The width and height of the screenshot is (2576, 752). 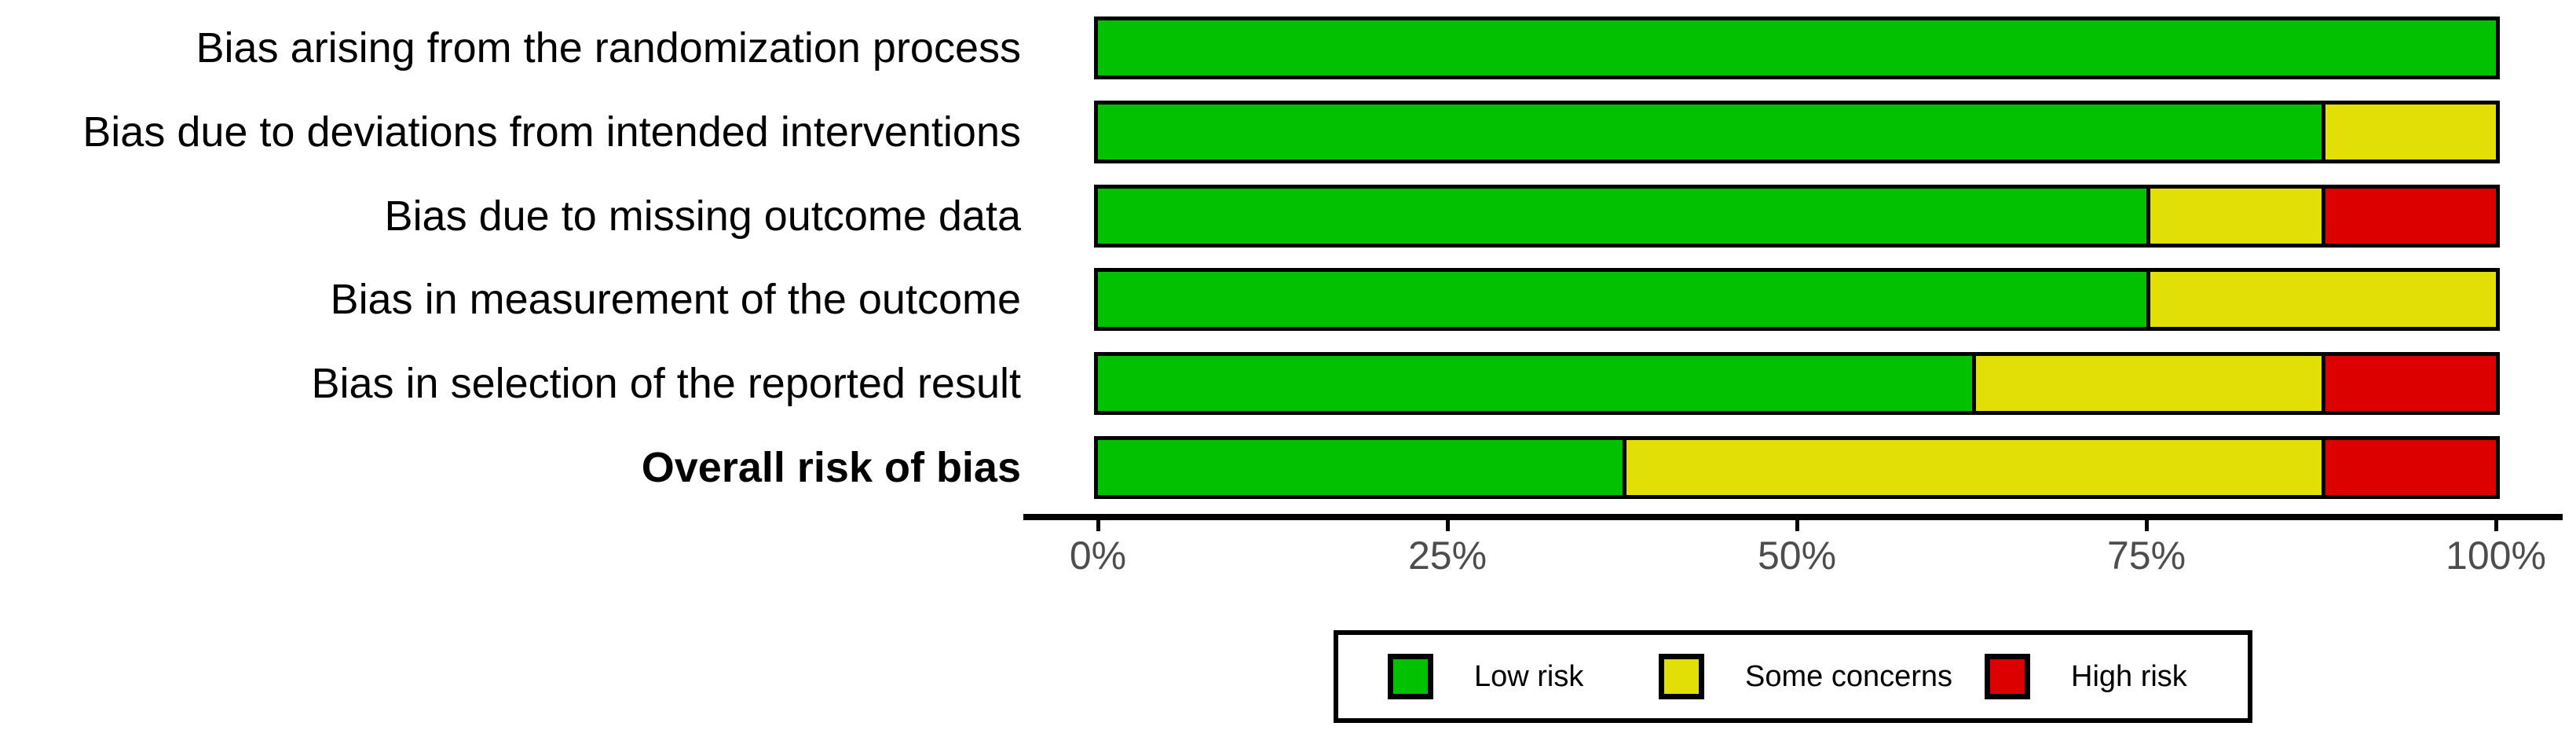 I want to click on legend-swatch-low-risk, so click(x=1410, y=676).